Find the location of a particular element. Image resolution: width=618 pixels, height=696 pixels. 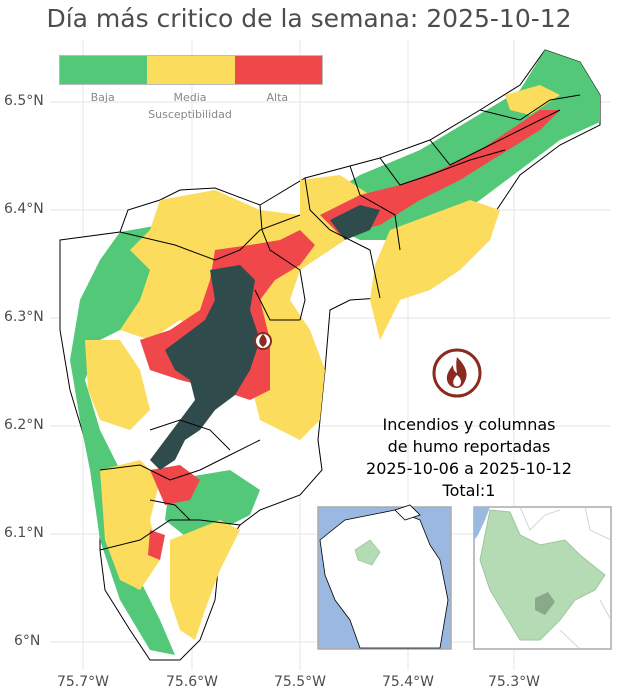

annotation-date-range: 2025-10-06 a 2025-10-12 is located at coordinates (469, 468).